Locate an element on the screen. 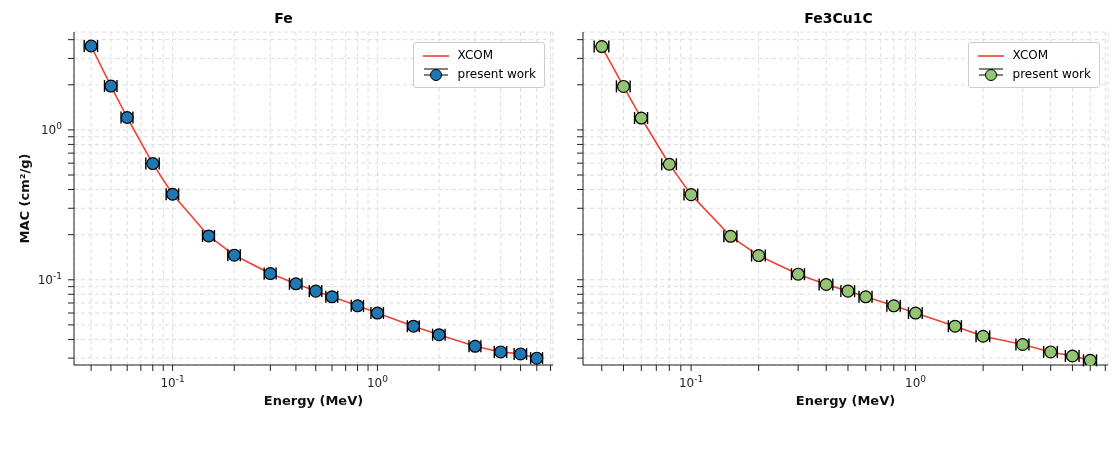 Image resolution: width=1118 pixels, height=465 pixels. y-axis-title: MAC (cm²/g) is located at coordinates (24, 198).